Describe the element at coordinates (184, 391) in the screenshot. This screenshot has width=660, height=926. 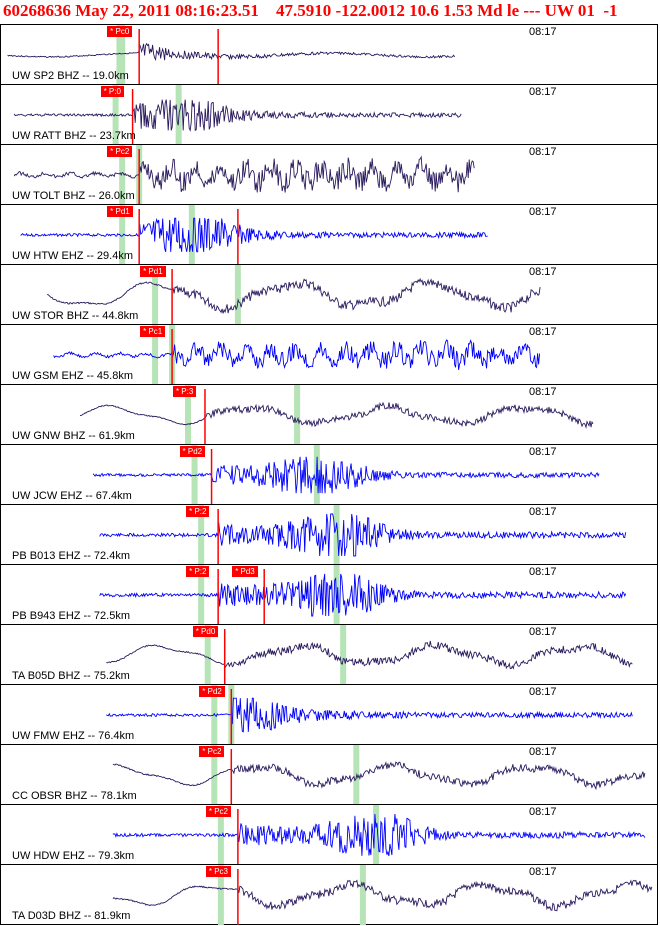
I see `pick-tag: * P:3` at that location.